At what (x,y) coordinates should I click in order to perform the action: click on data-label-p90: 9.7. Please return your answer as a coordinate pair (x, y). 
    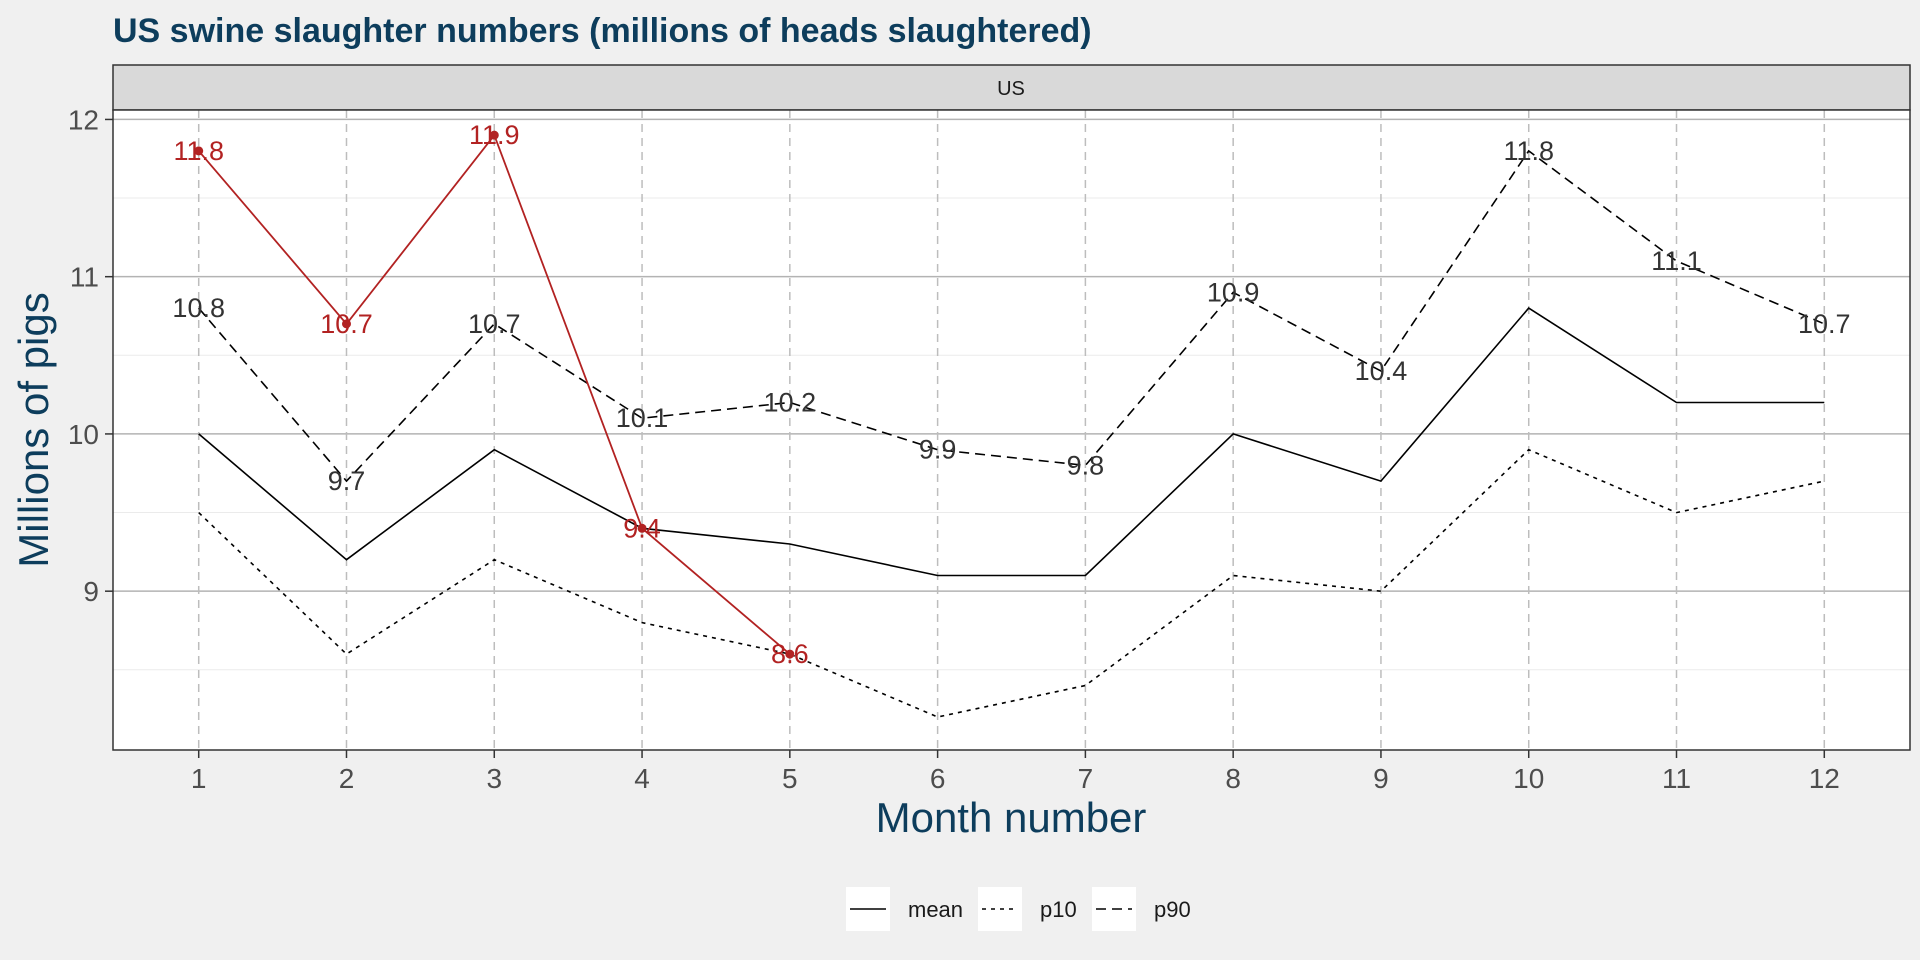
    Looking at the image, I should click on (347, 481).